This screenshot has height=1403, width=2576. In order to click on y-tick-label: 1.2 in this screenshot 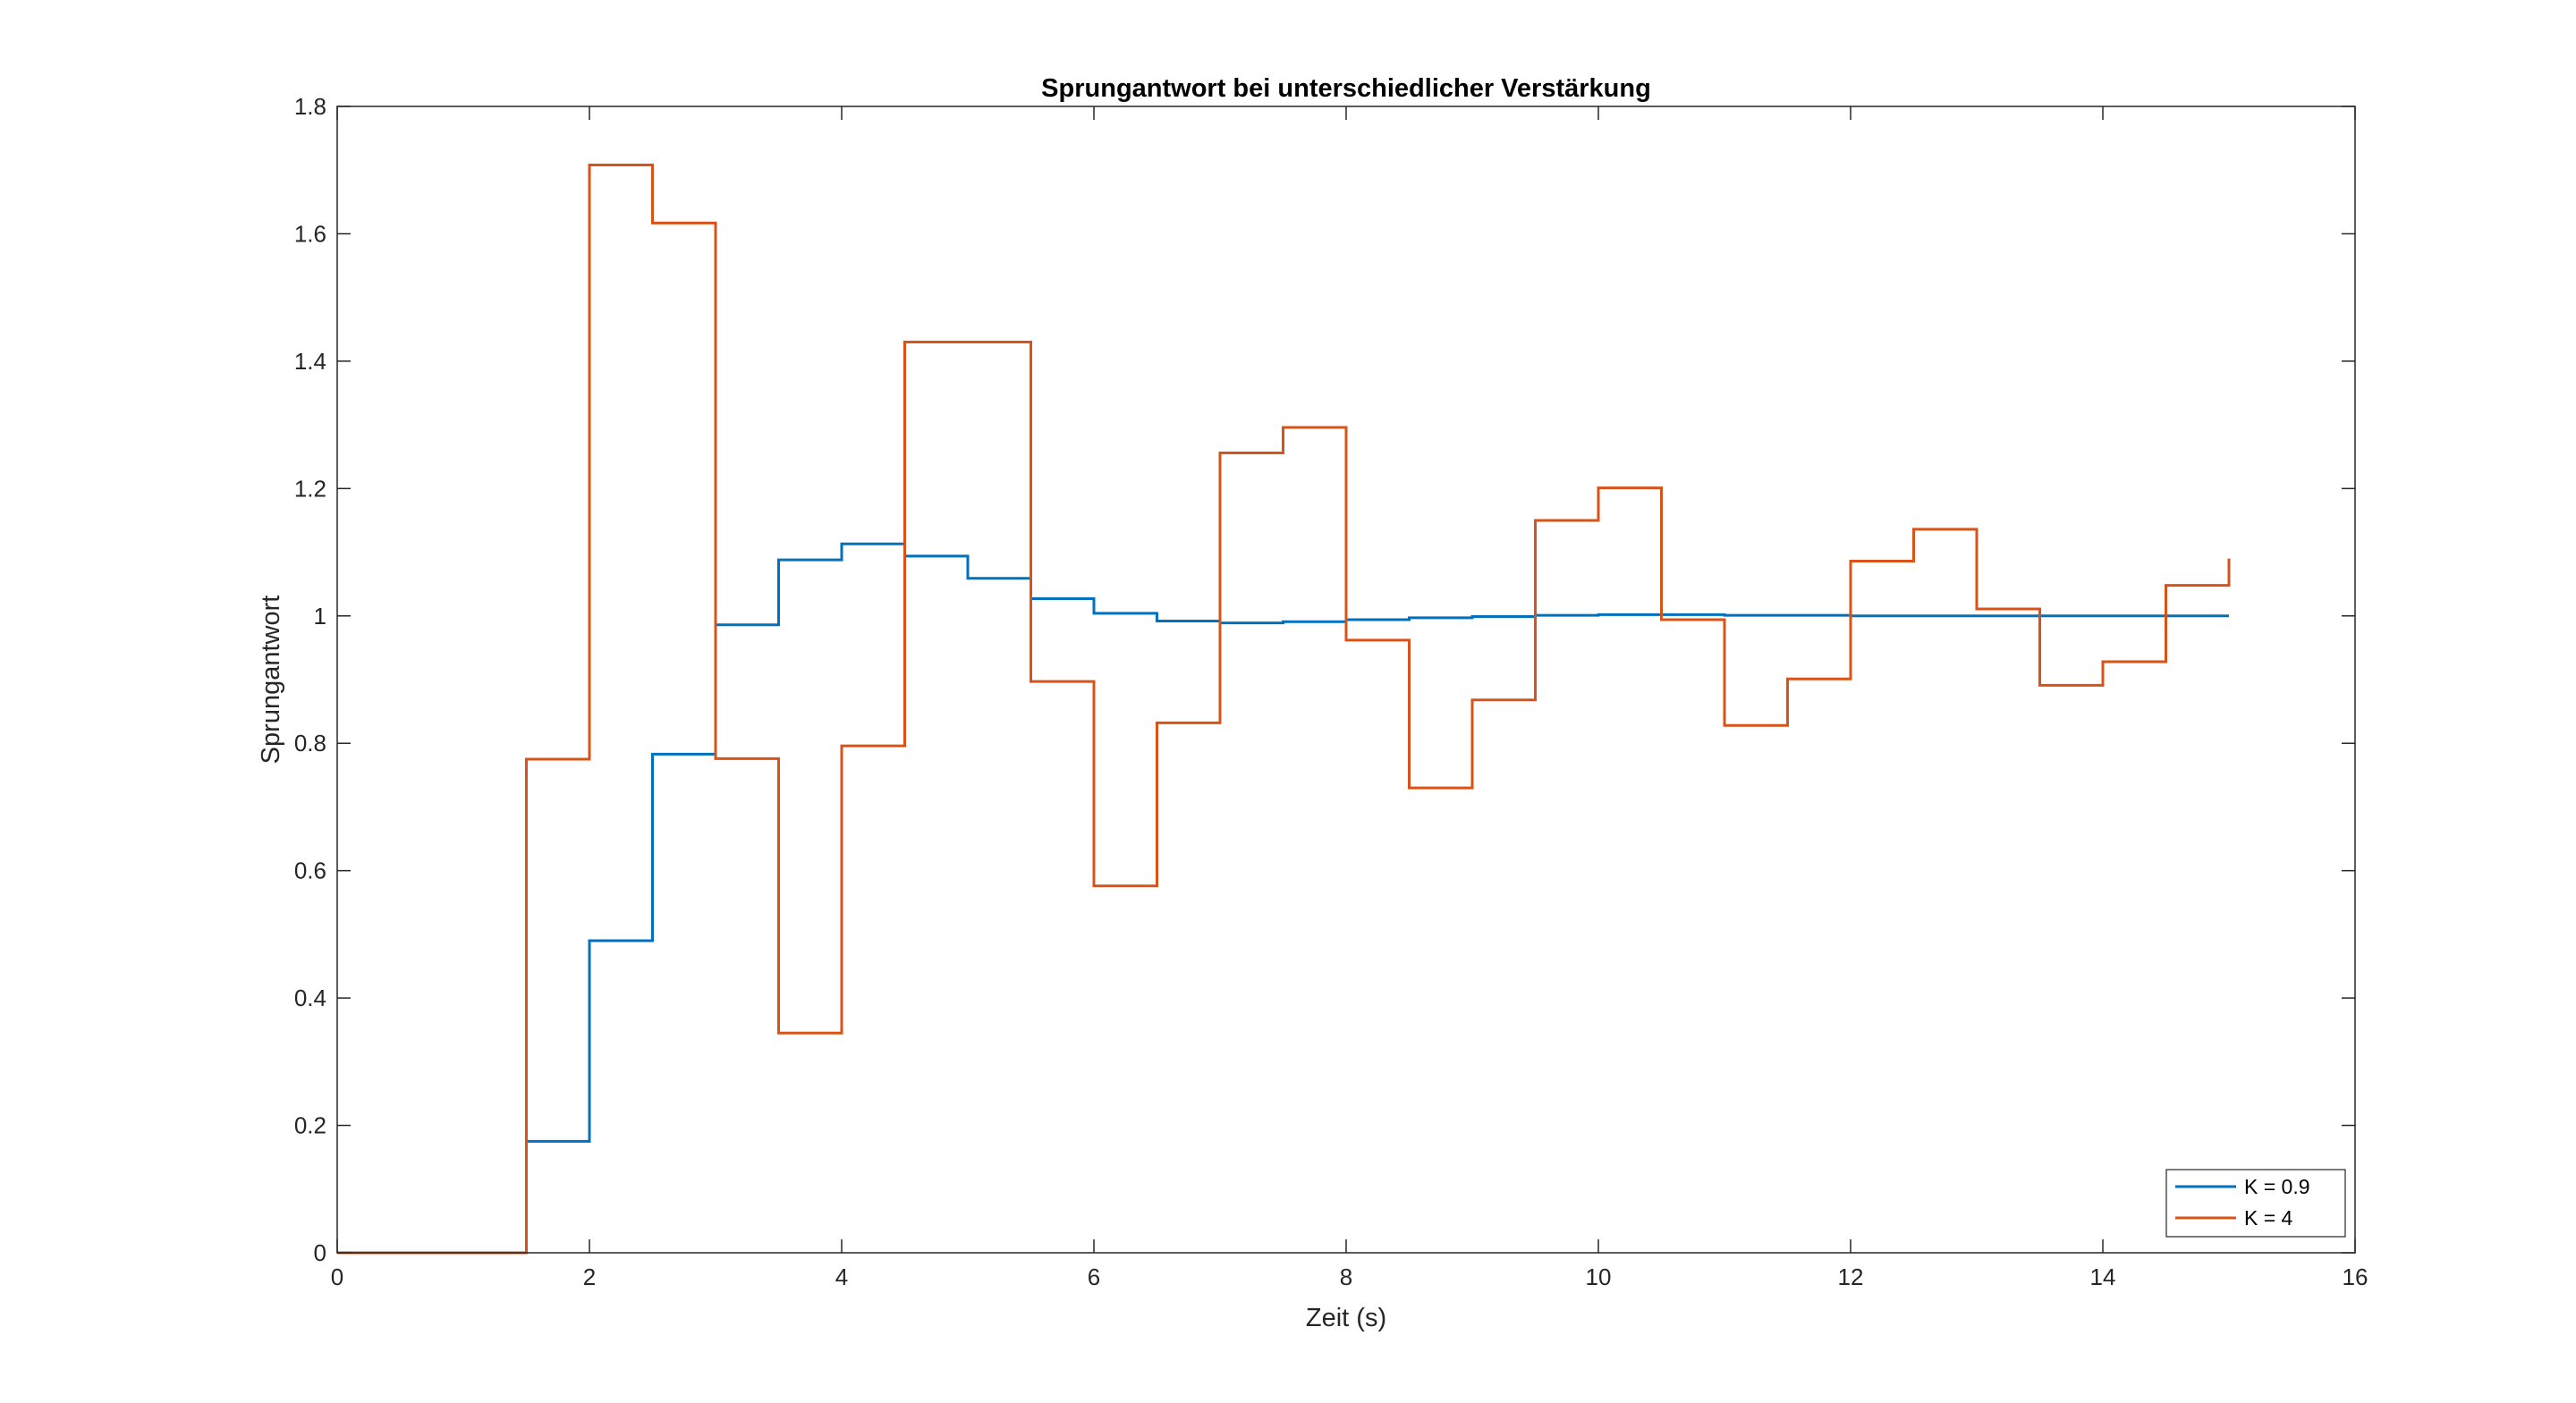, I will do `click(310, 488)`.